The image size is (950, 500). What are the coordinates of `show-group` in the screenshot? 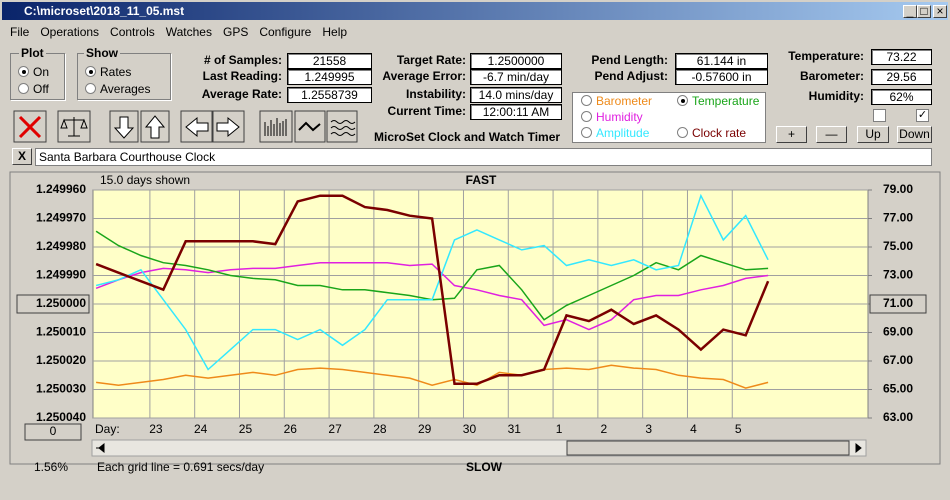 It's located at (124, 76).